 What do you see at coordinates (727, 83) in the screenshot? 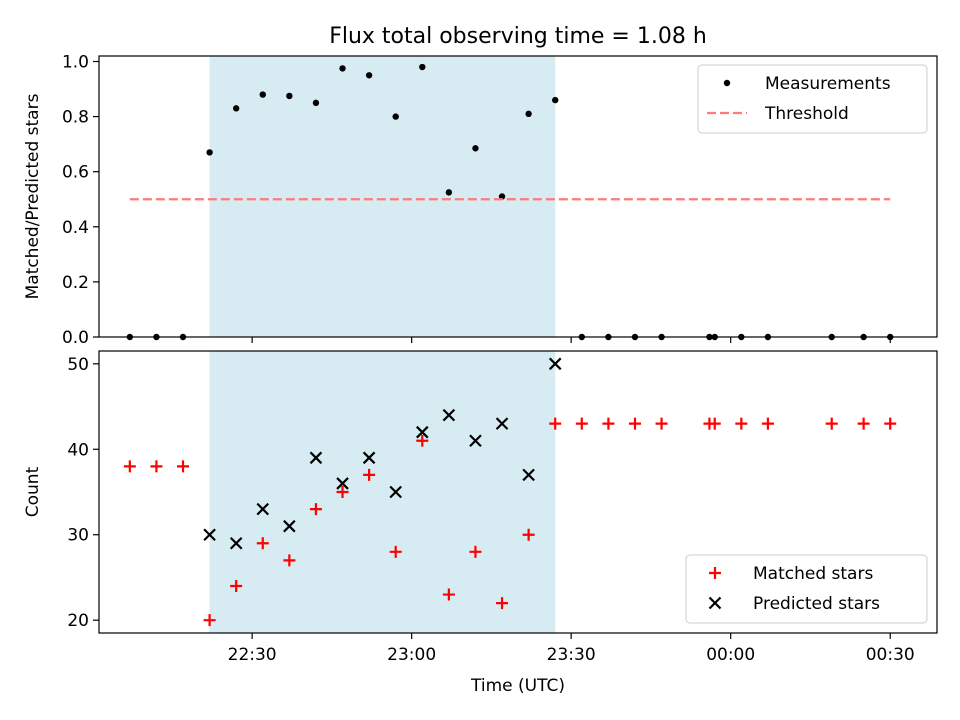
I see `legend-measurement-marker` at bounding box center [727, 83].